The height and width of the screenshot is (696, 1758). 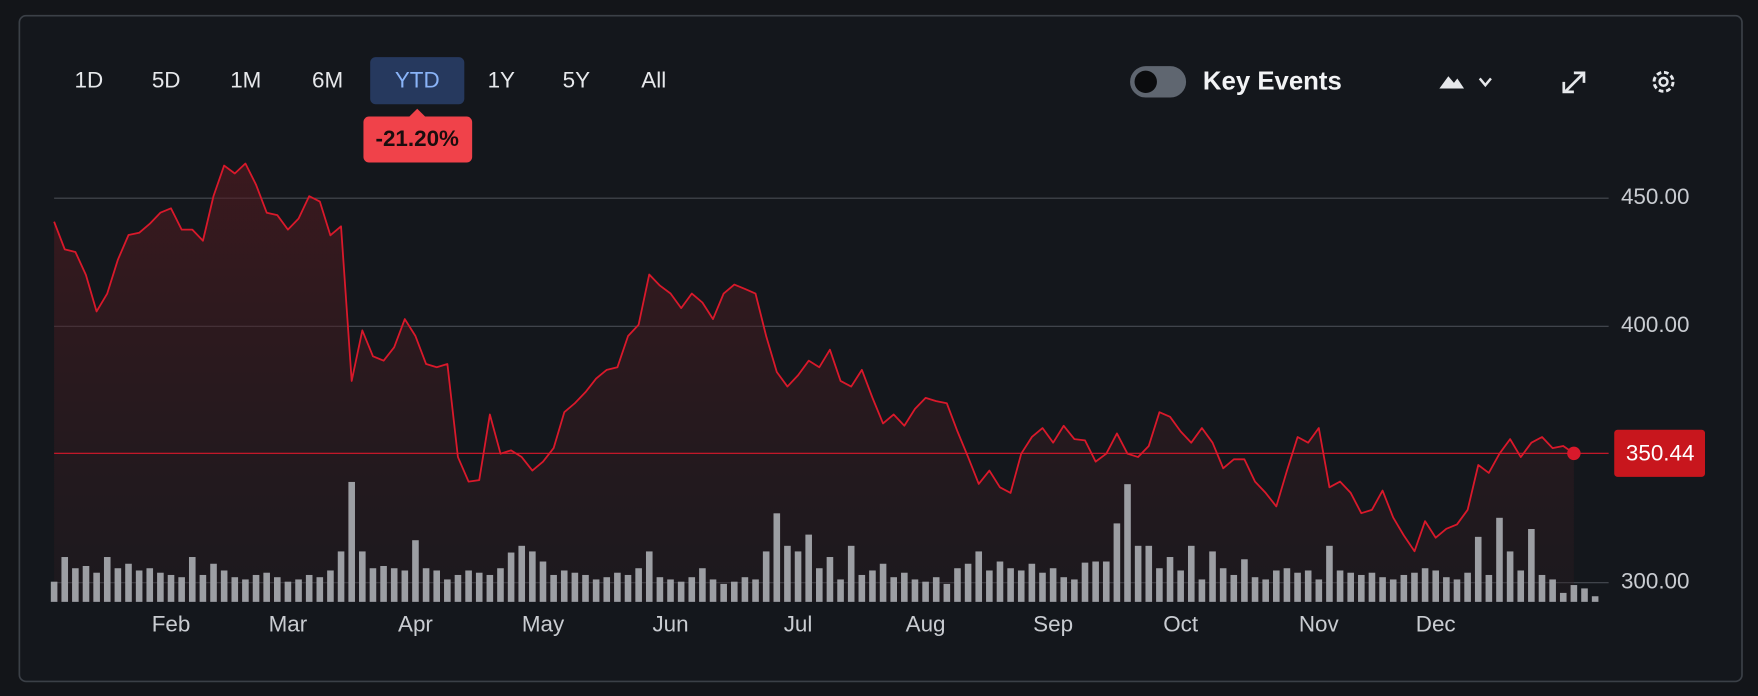 I want to click on range-button-label: 5Y, so click(x=576, y=80).